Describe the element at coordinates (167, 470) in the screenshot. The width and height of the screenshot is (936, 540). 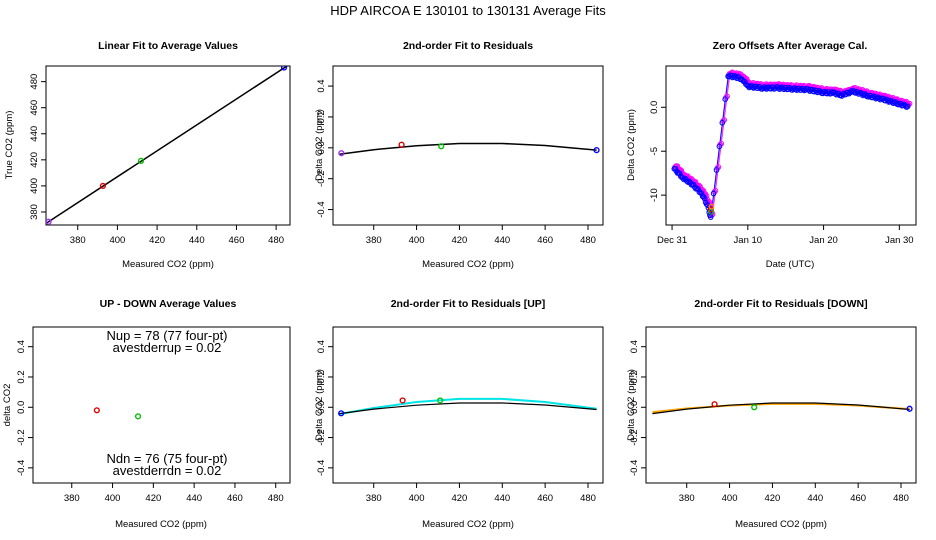
I see `avestderrdn-annotation: avestderrdn = 0.02` at that location.